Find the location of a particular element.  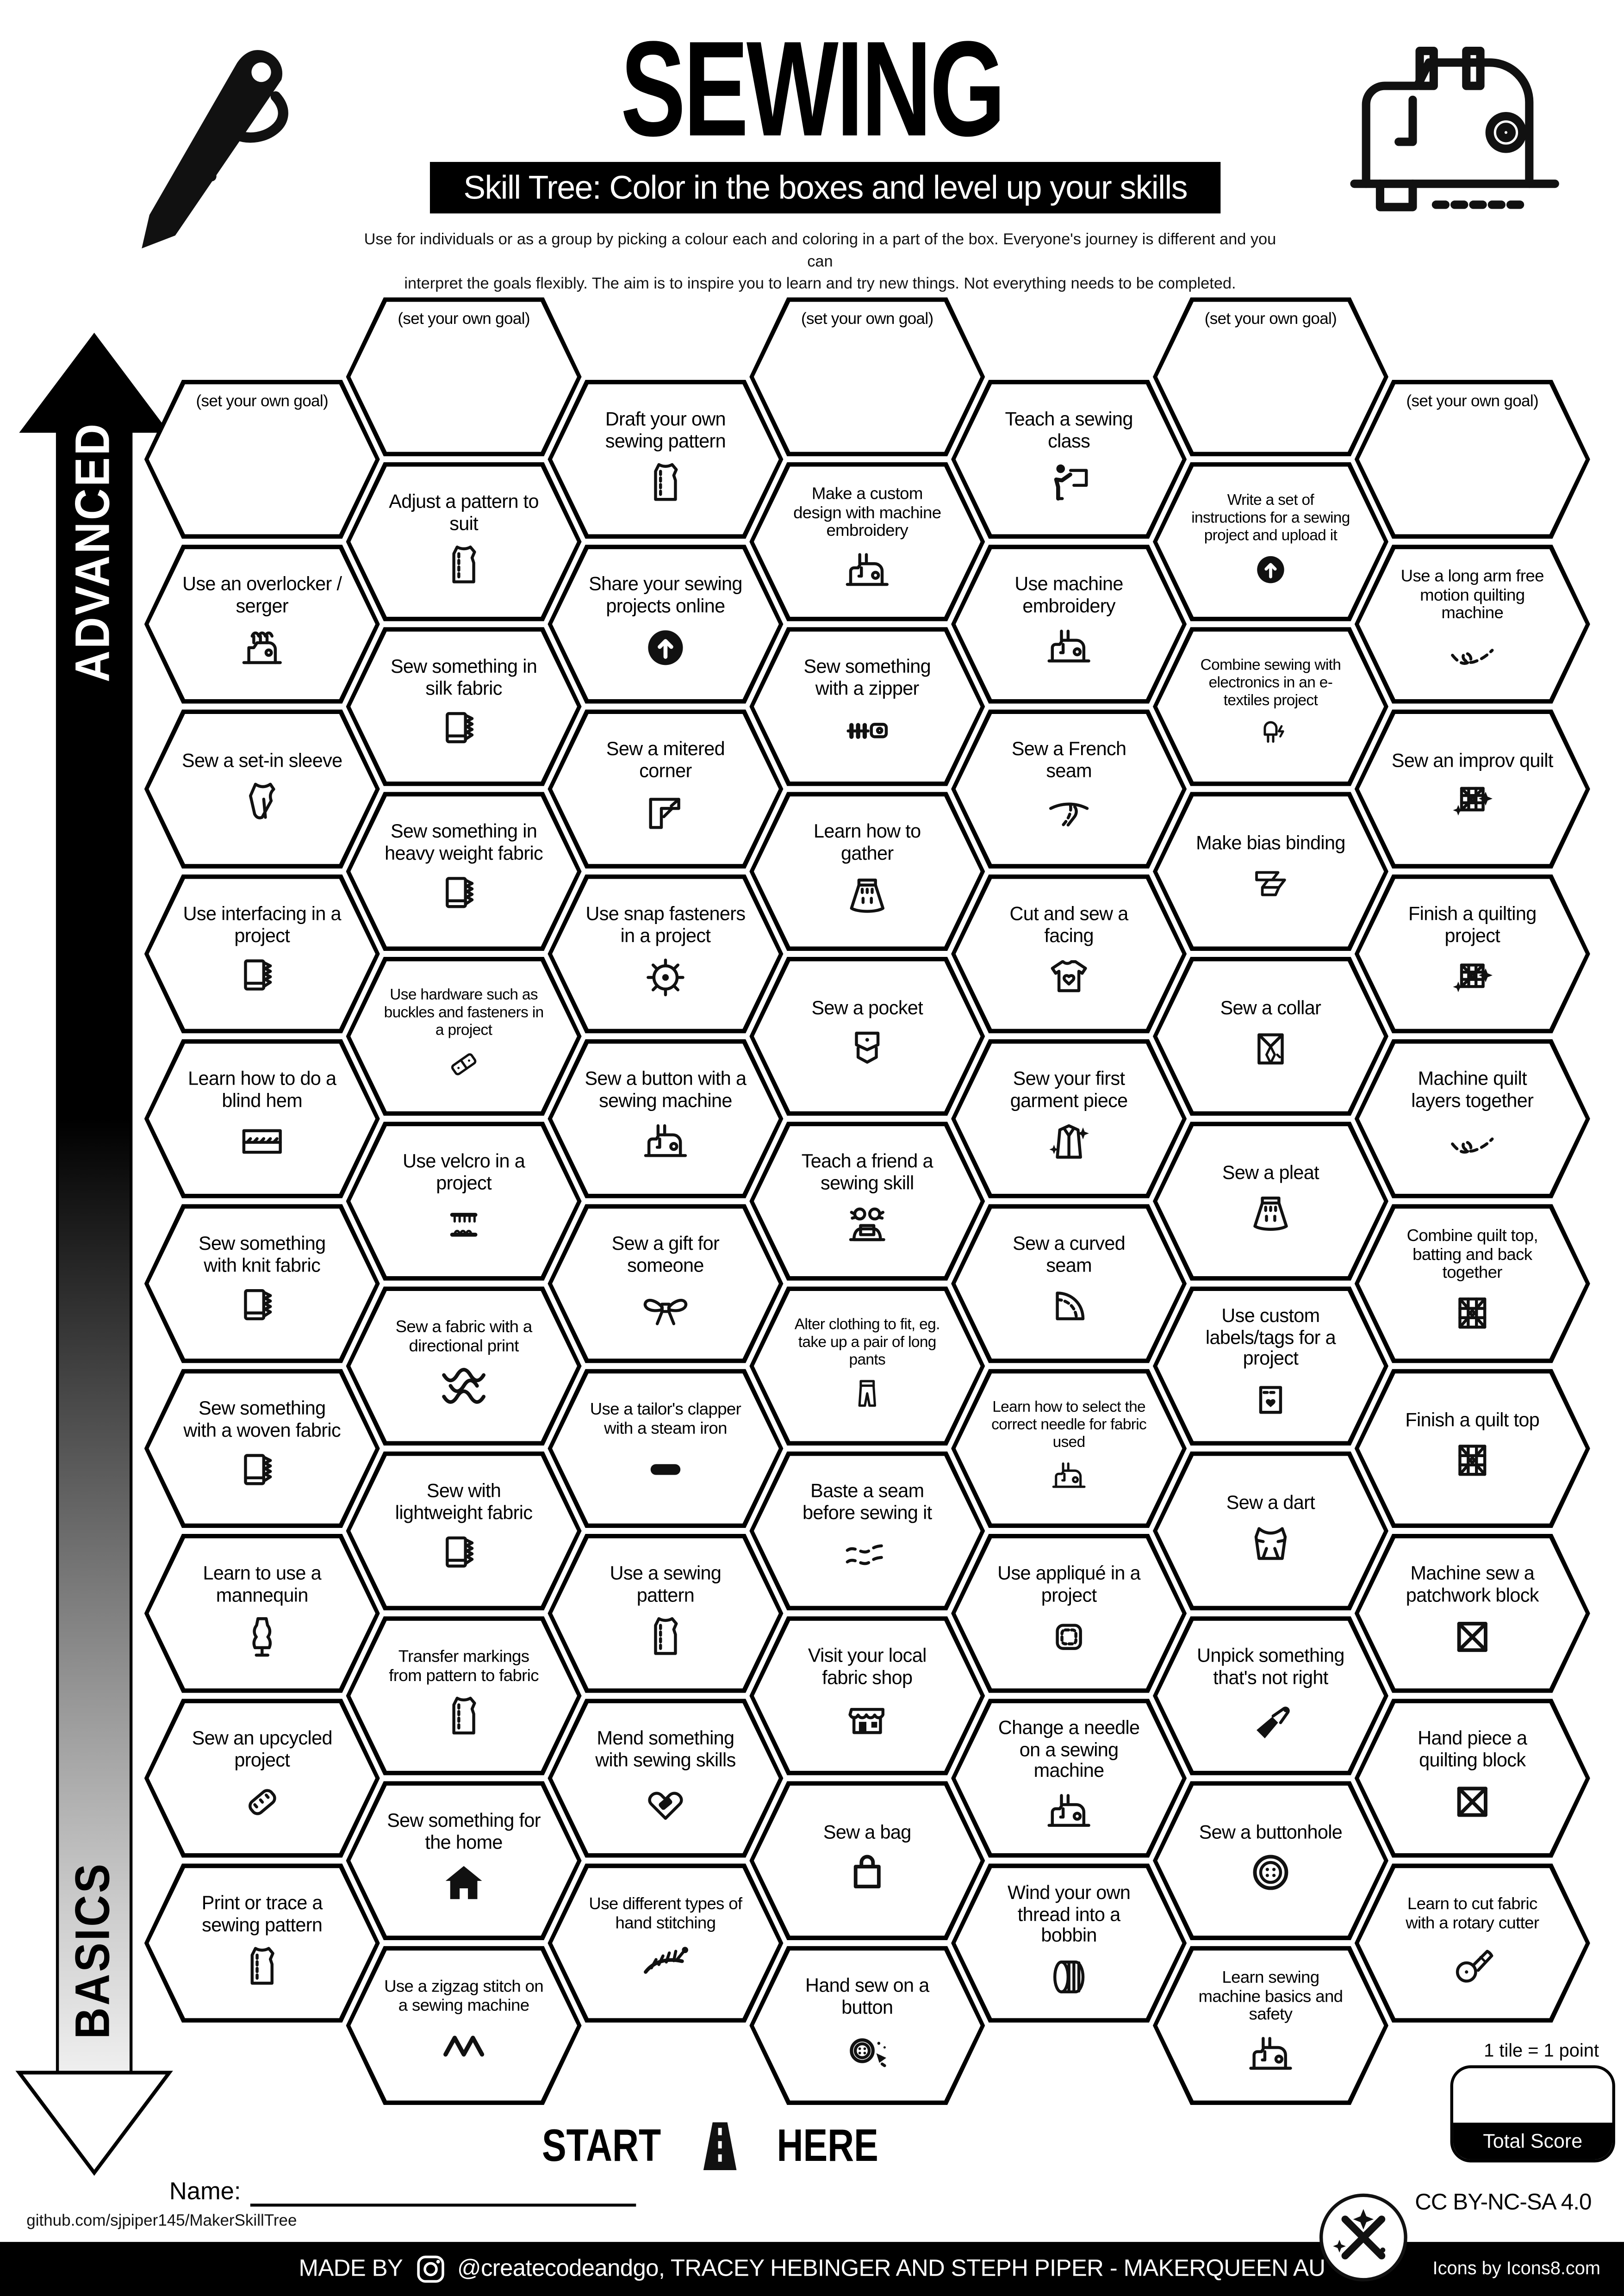

hex-tile: Sew something with a zipper is located at coordinates (867, 707).